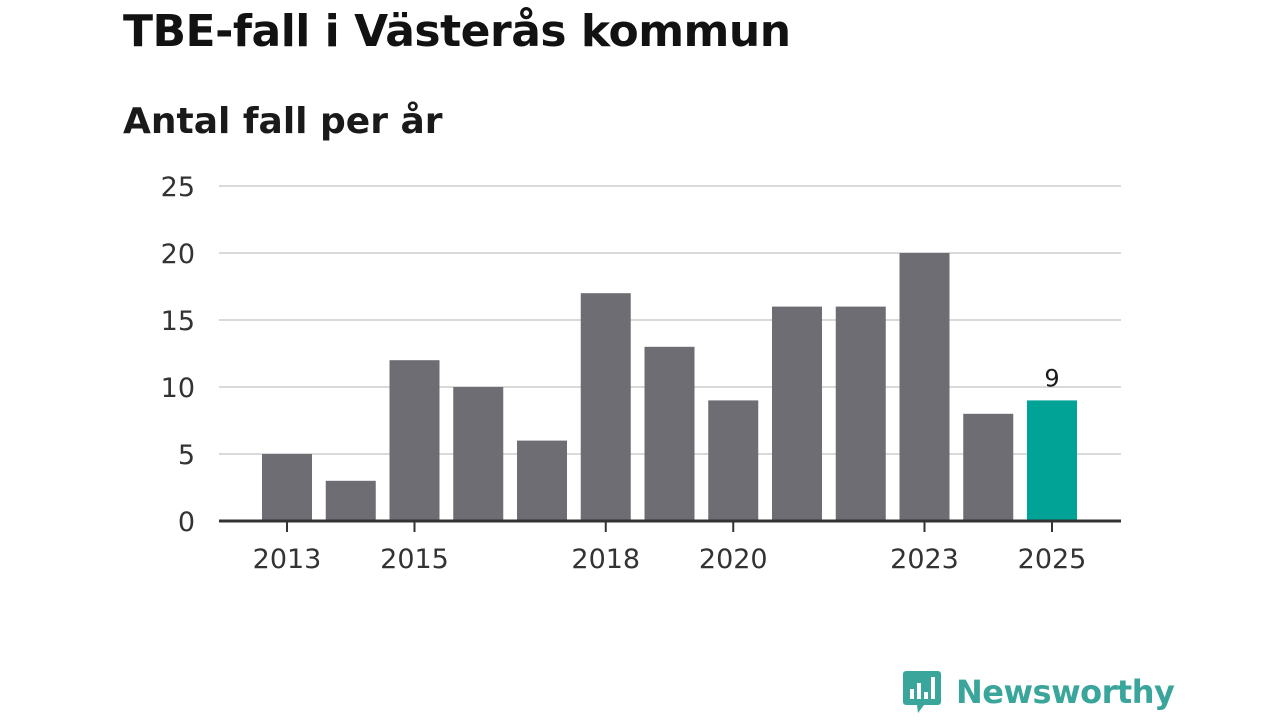 This screenshot has width=1280, height=720. Describe the element at coordinates (542, 480) in the screenshot. I see `bar-2017` at that location.